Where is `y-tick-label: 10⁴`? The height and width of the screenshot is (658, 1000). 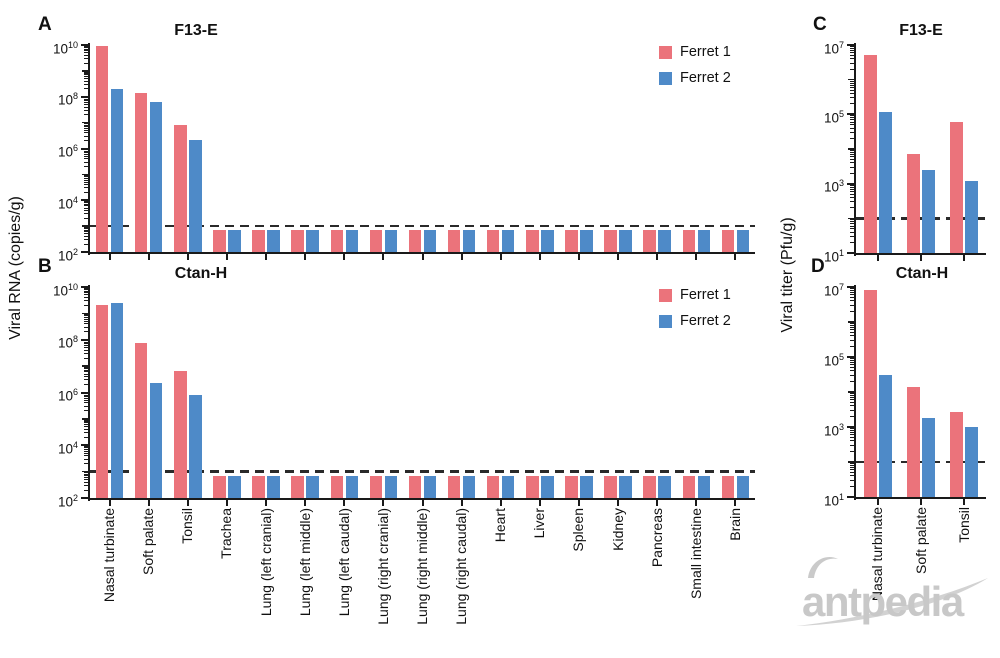 y-tick-label: 10⁴ is located at coordinates (67, 448).